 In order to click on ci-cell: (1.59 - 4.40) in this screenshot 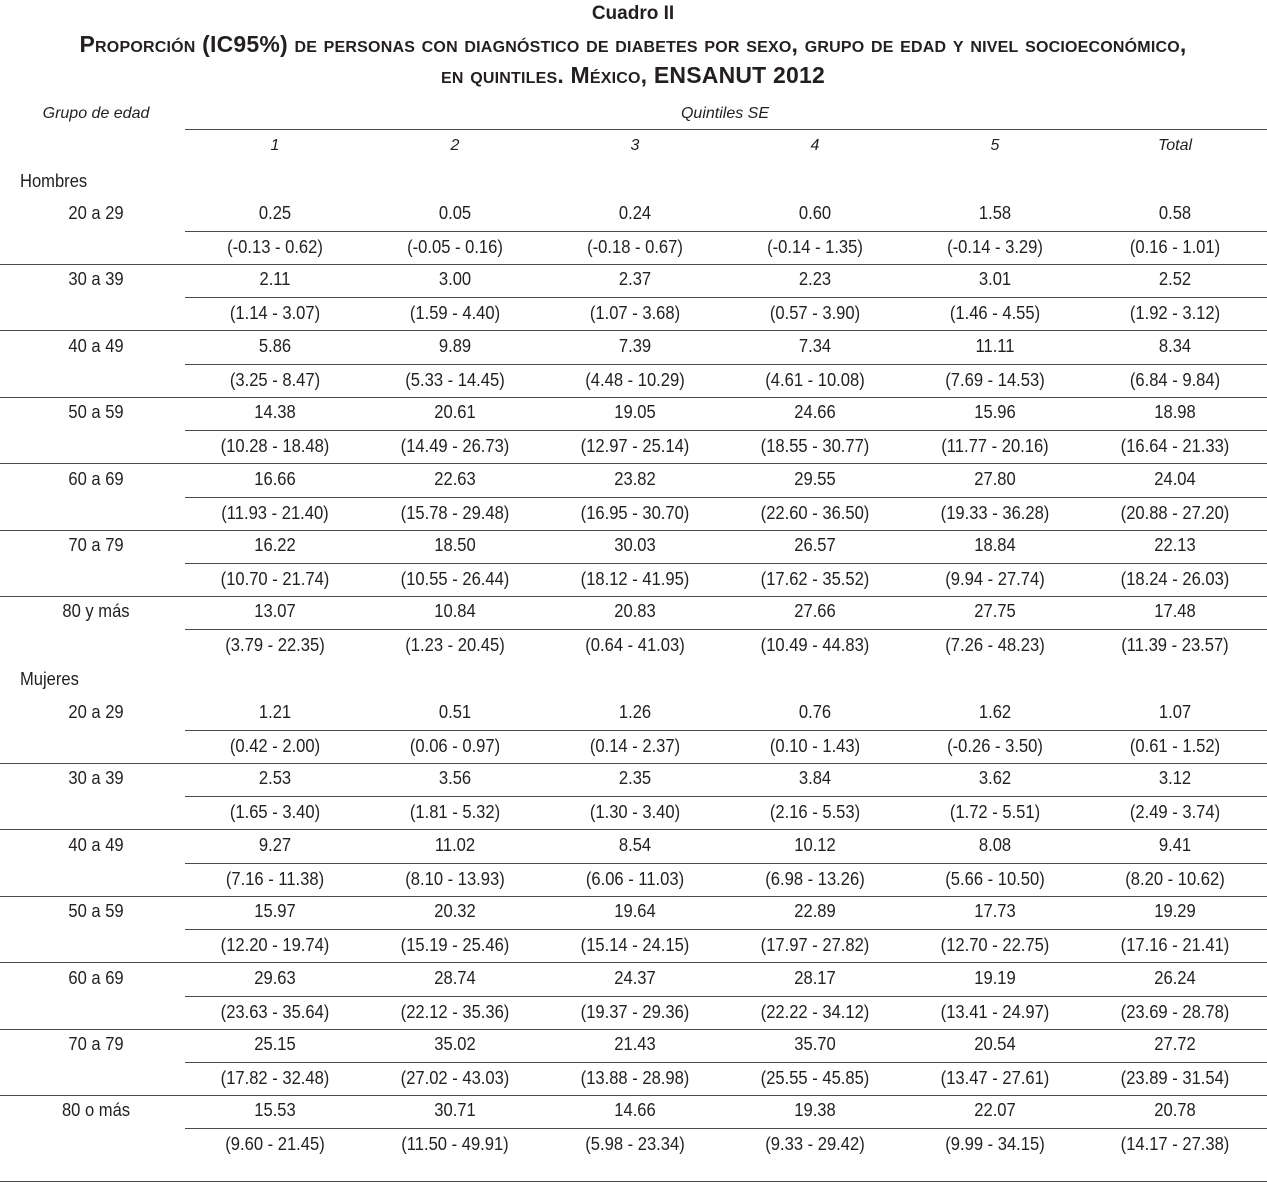, I will do `click(455, 313)`.